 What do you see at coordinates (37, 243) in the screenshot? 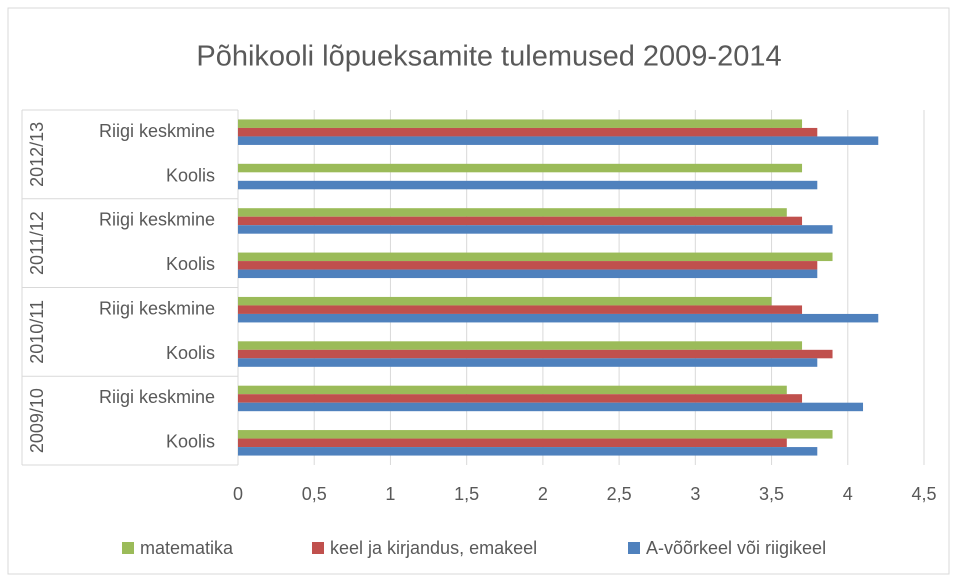
I see `group-label: 2011/12` at bounding box center [37, 243].